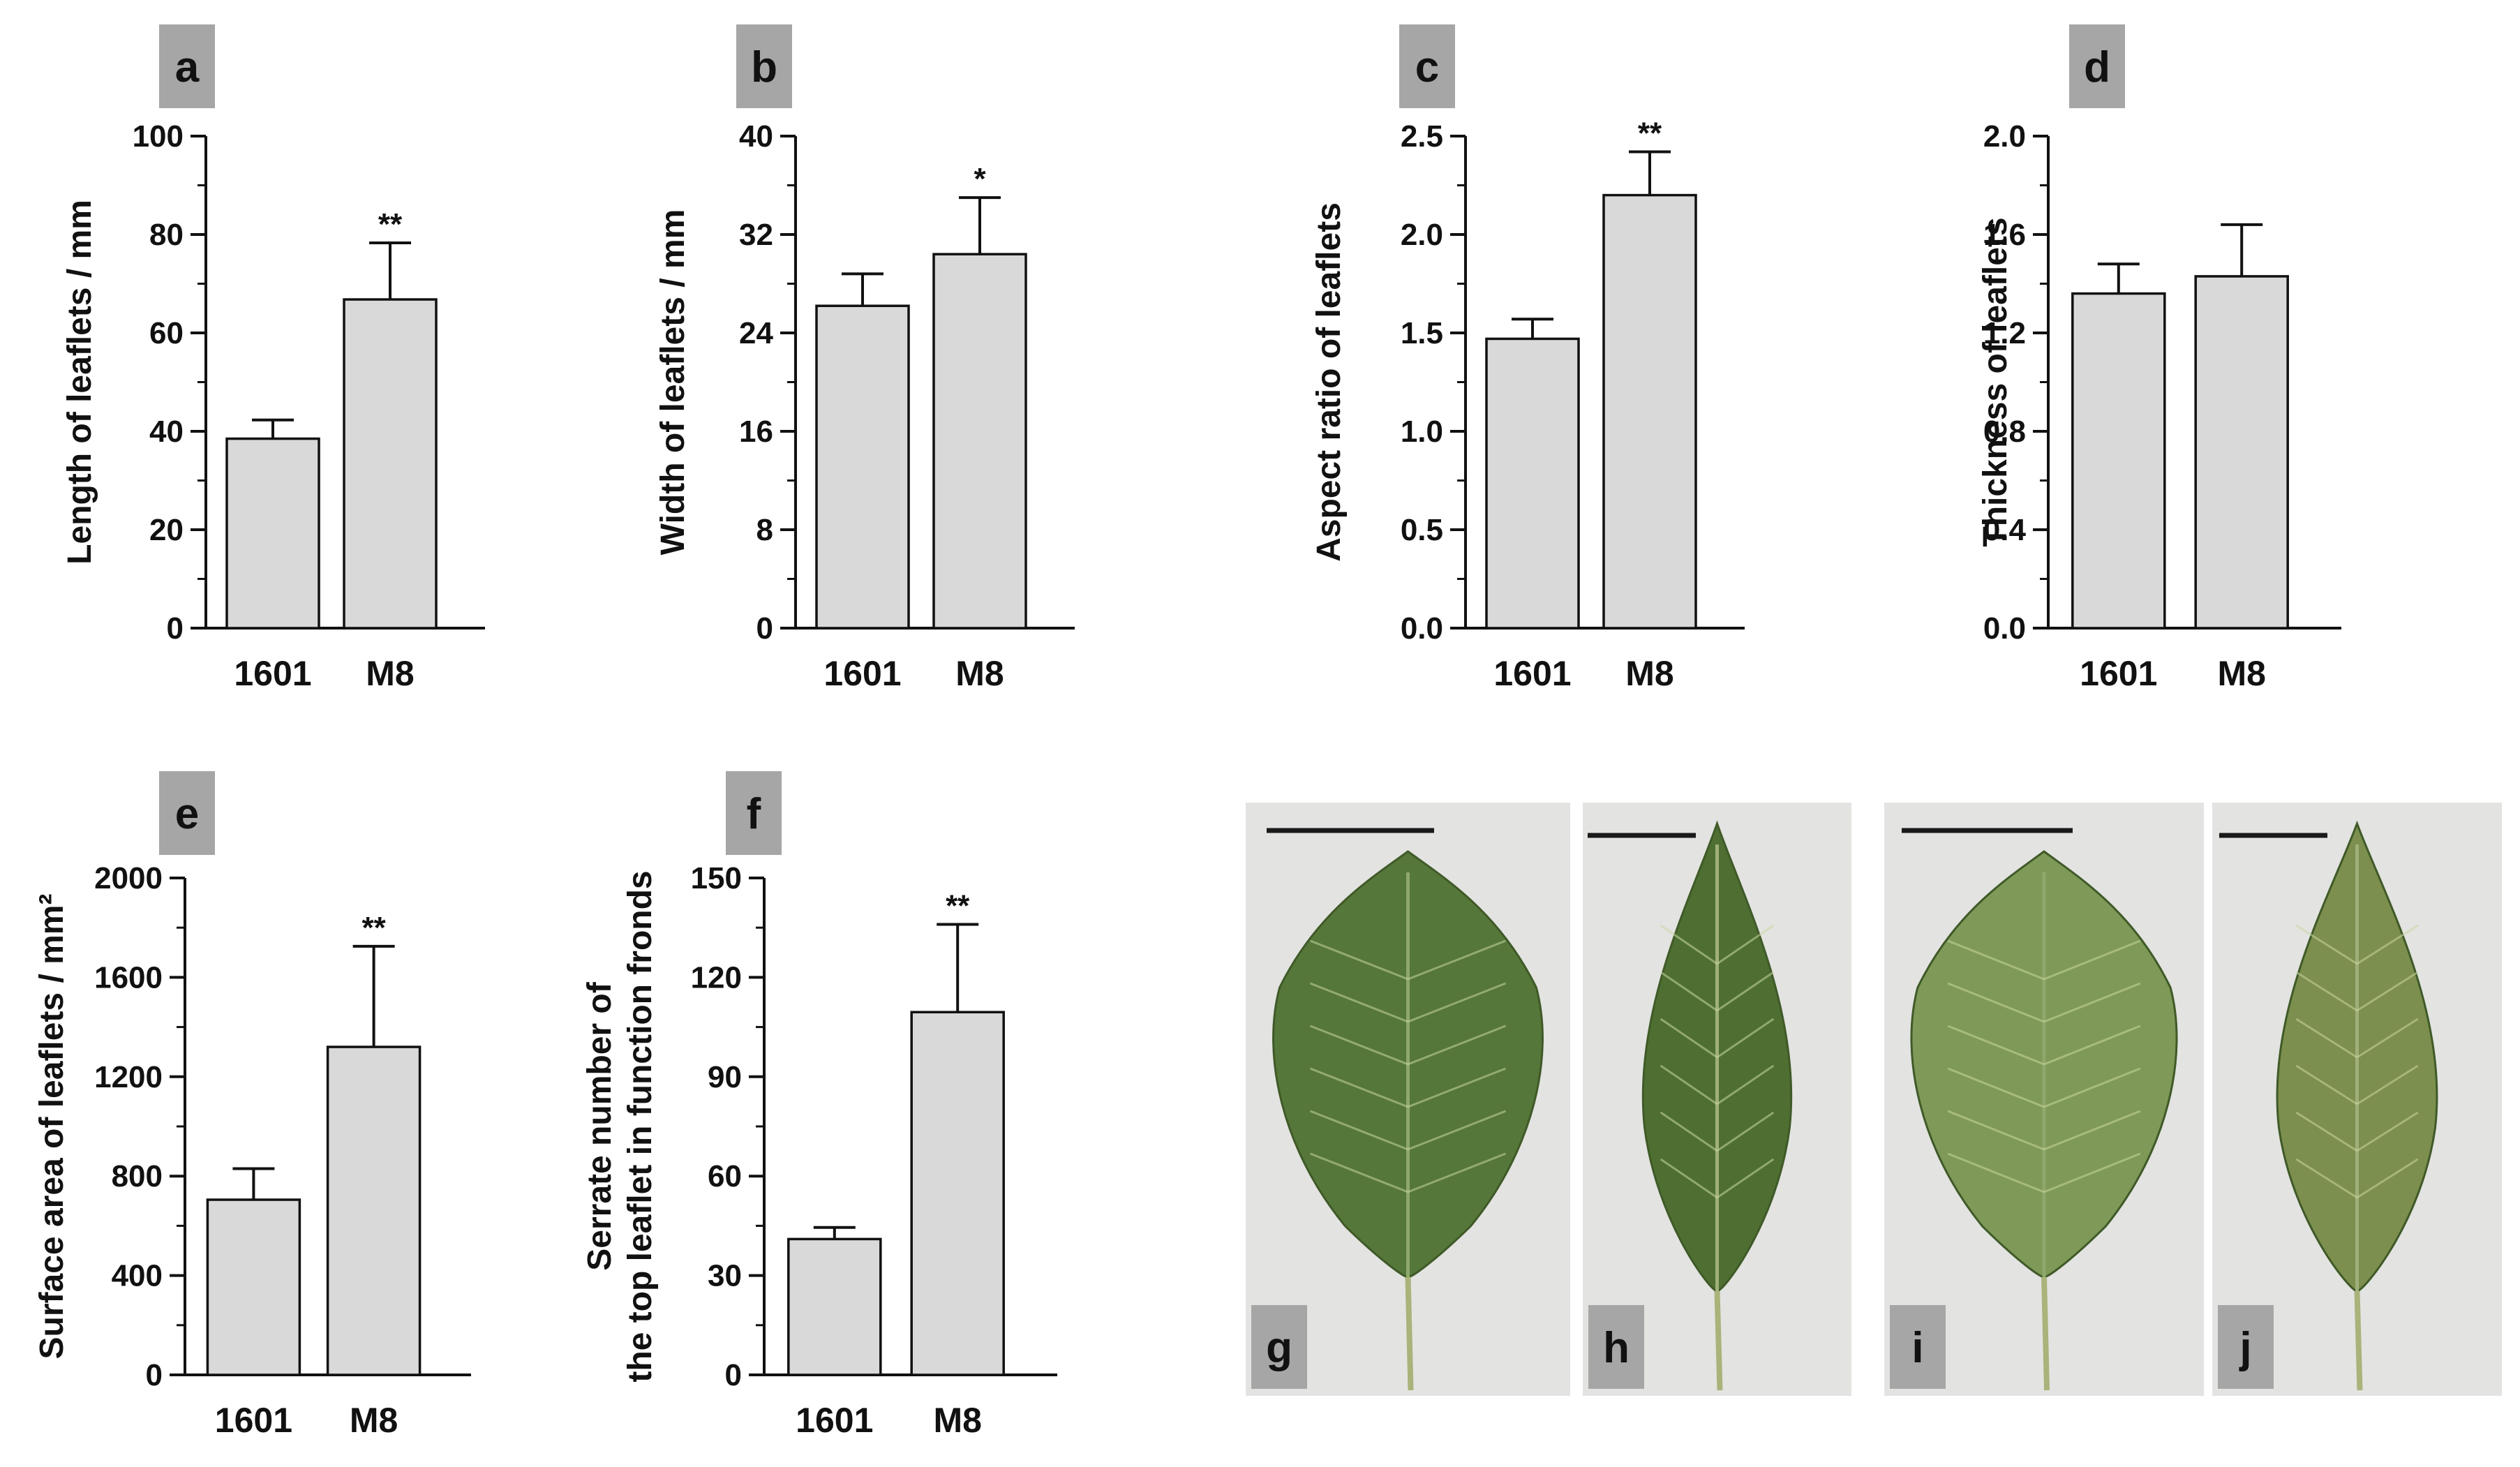  I want to click on chart-panel-b: 0 8 16 24 32 40 Width of leaflets / mm 1601 * M8, so click(865, 406).